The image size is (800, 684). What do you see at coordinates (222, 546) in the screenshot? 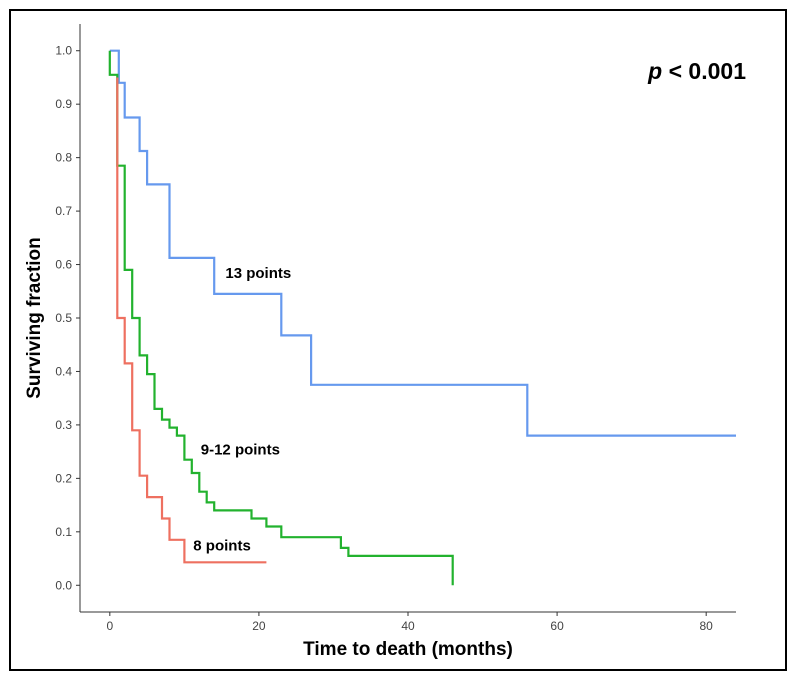
I see `series-label-8-points: 8 points` at bounding box center [222, 546].